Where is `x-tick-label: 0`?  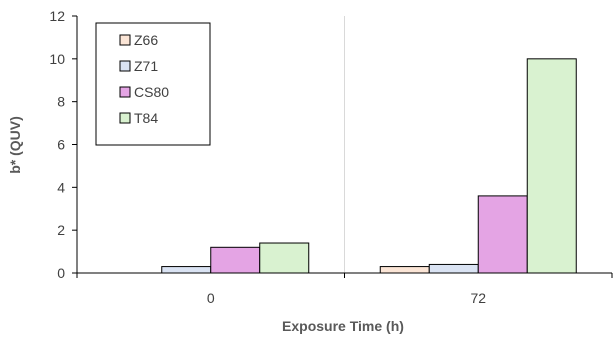 x-tick-label: 0 is located at coordinates (211, 298).